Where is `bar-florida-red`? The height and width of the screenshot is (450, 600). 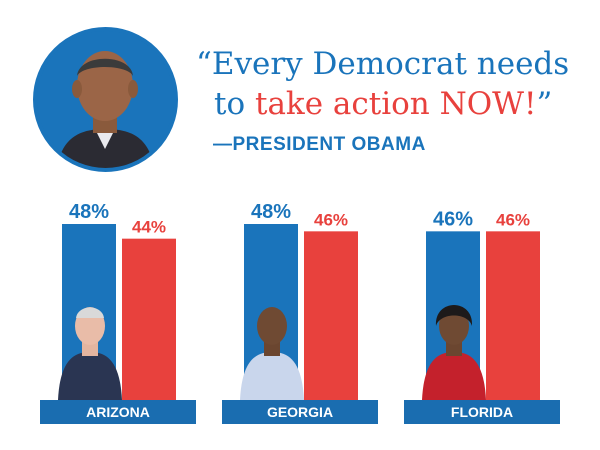
bar-florida-red is located at coordinates (513, 316).